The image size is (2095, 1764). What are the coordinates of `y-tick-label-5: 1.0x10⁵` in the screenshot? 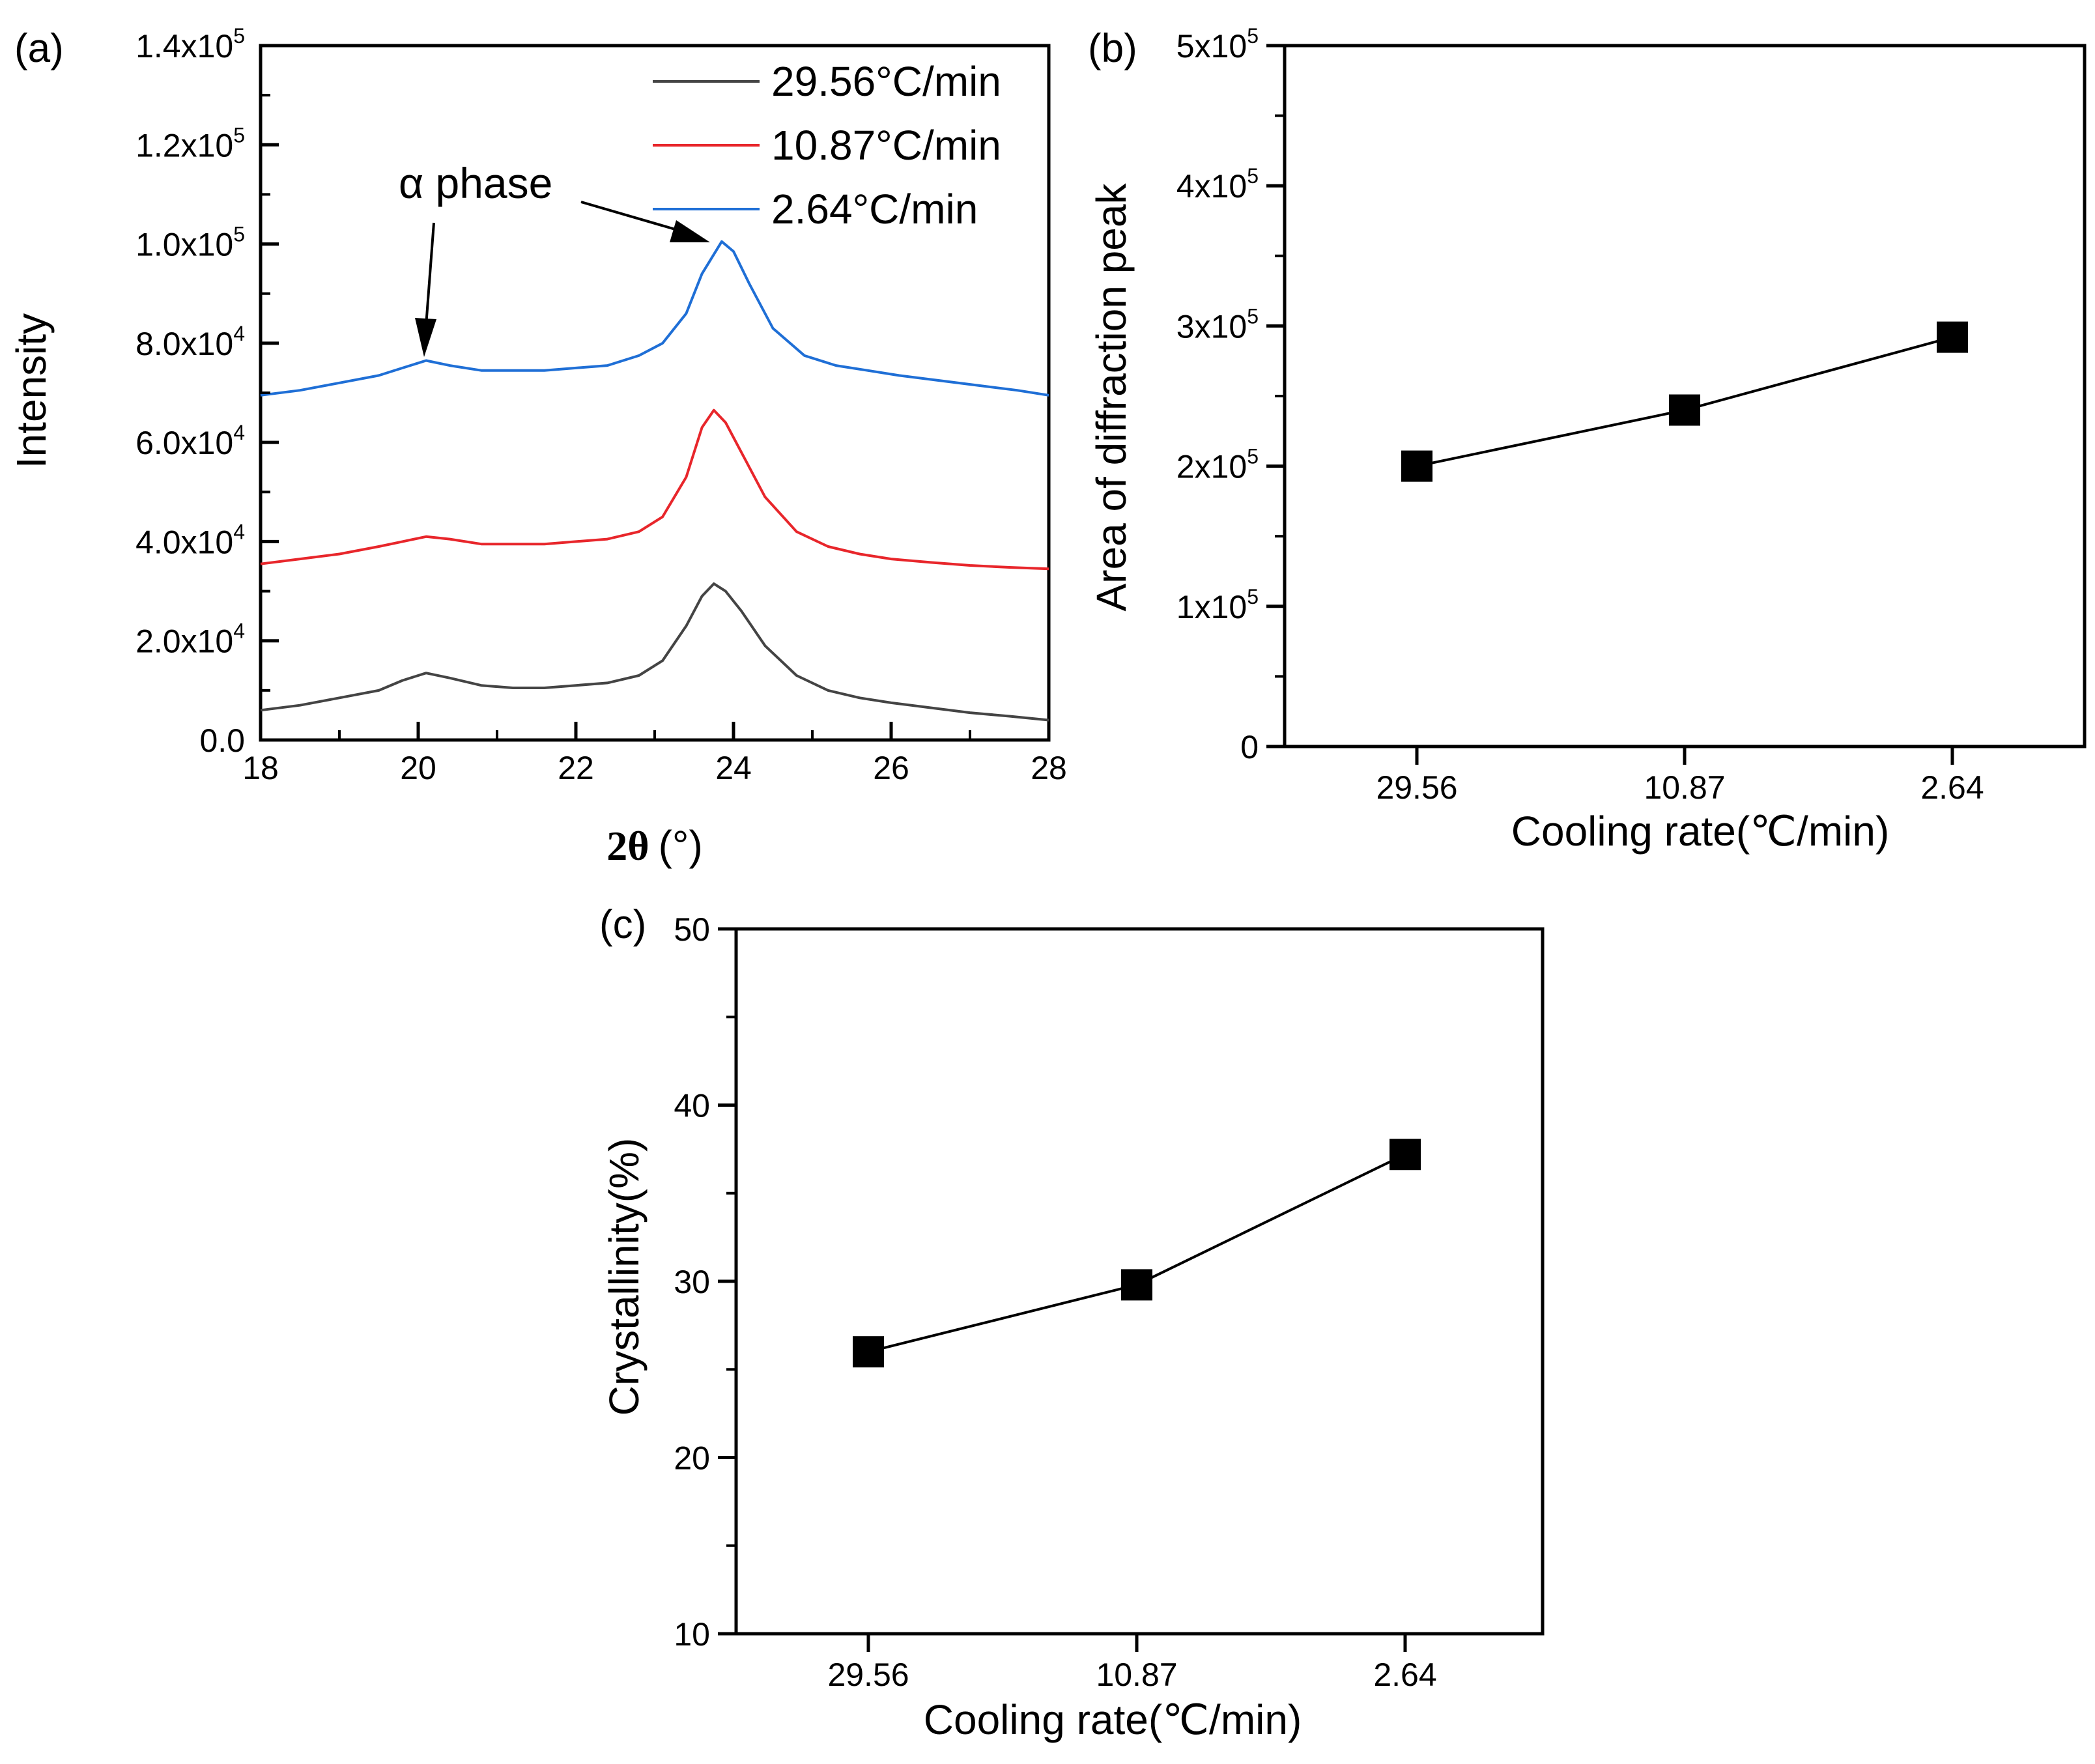 It's located at (190, 243).